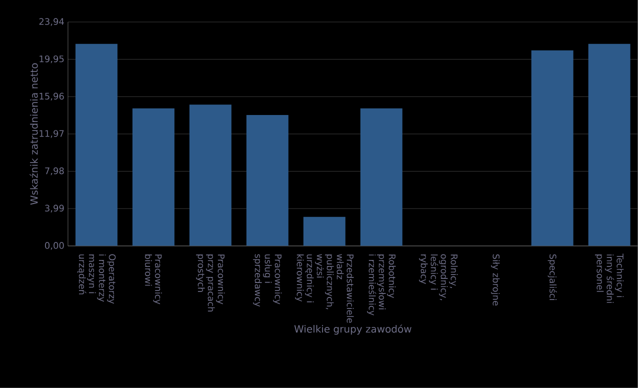  What do you see at coordinates (353, 329) in the screenshot?
I see `x-axis-title: Wielkie grupy zawodów` at bounding box center [353, 329].